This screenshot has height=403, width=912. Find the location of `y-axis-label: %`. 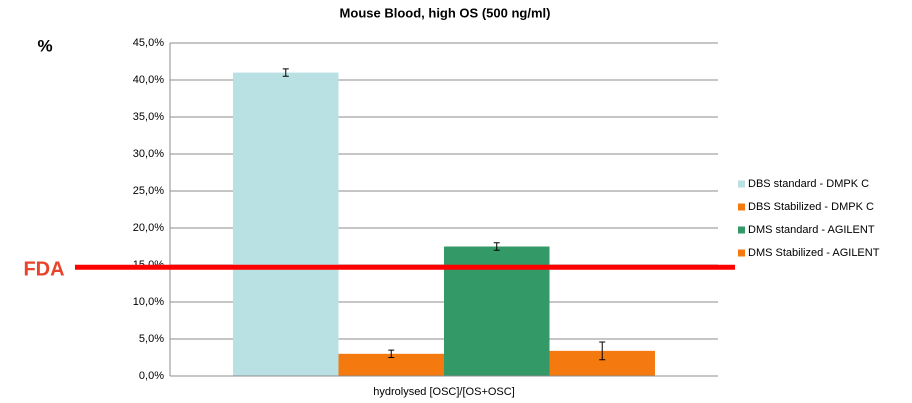

y-axis-label: % is located at coordinates (44, 45).